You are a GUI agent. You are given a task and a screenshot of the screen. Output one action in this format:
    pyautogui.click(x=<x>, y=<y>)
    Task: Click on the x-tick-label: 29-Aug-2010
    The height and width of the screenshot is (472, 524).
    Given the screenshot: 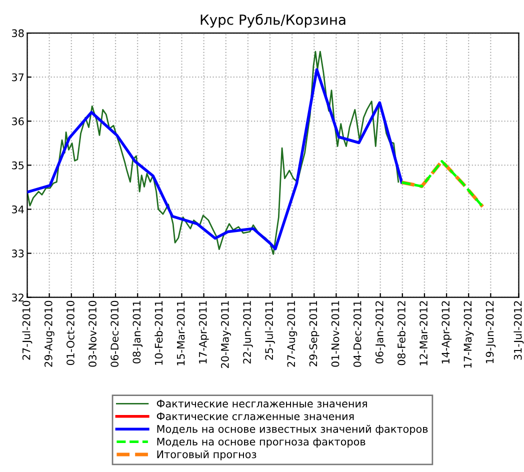 What is the action you would take?
    pyautogui.click(x=49, y=333)
    